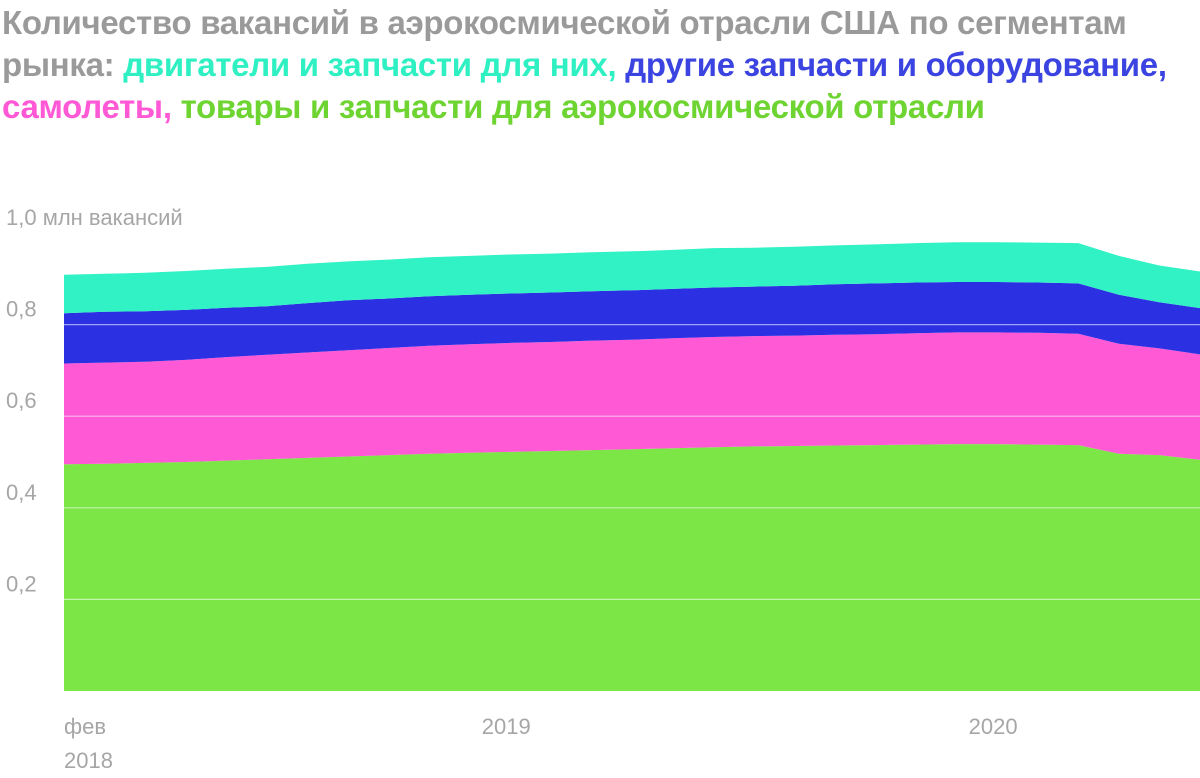  What do you see at coordinates (541, 743) in the screenshot?
I see `x-axis-ticks: фев 2018 2019 2020` at bounding box center [541, 743].